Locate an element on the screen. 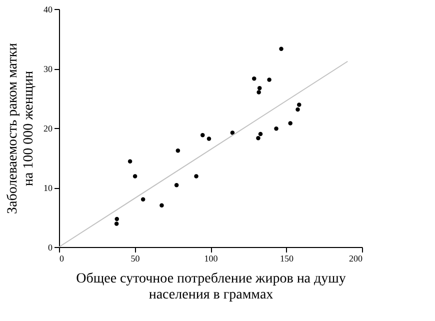 The image size is (435, 321). x-tick-label: 100 is located at coordinates (211, 259).